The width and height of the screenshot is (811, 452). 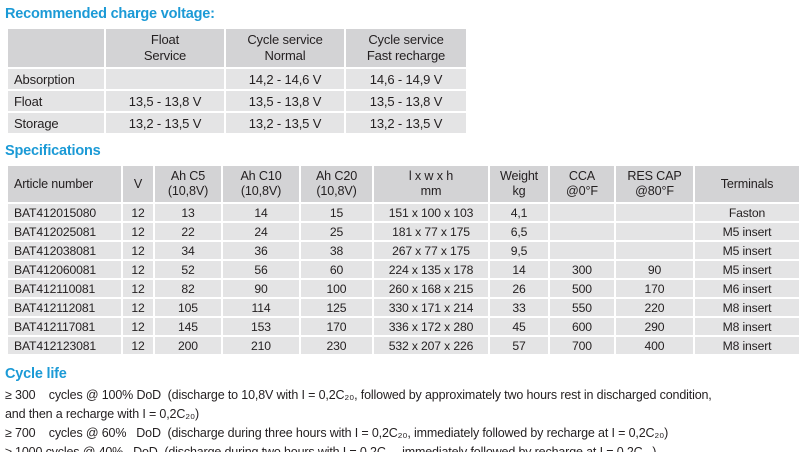 What do you see at coordinates (285, 48) in the screenshot?
I see `col-header-cycle-service-normal: Cycle service Normal` at bounding box center [285, 48].